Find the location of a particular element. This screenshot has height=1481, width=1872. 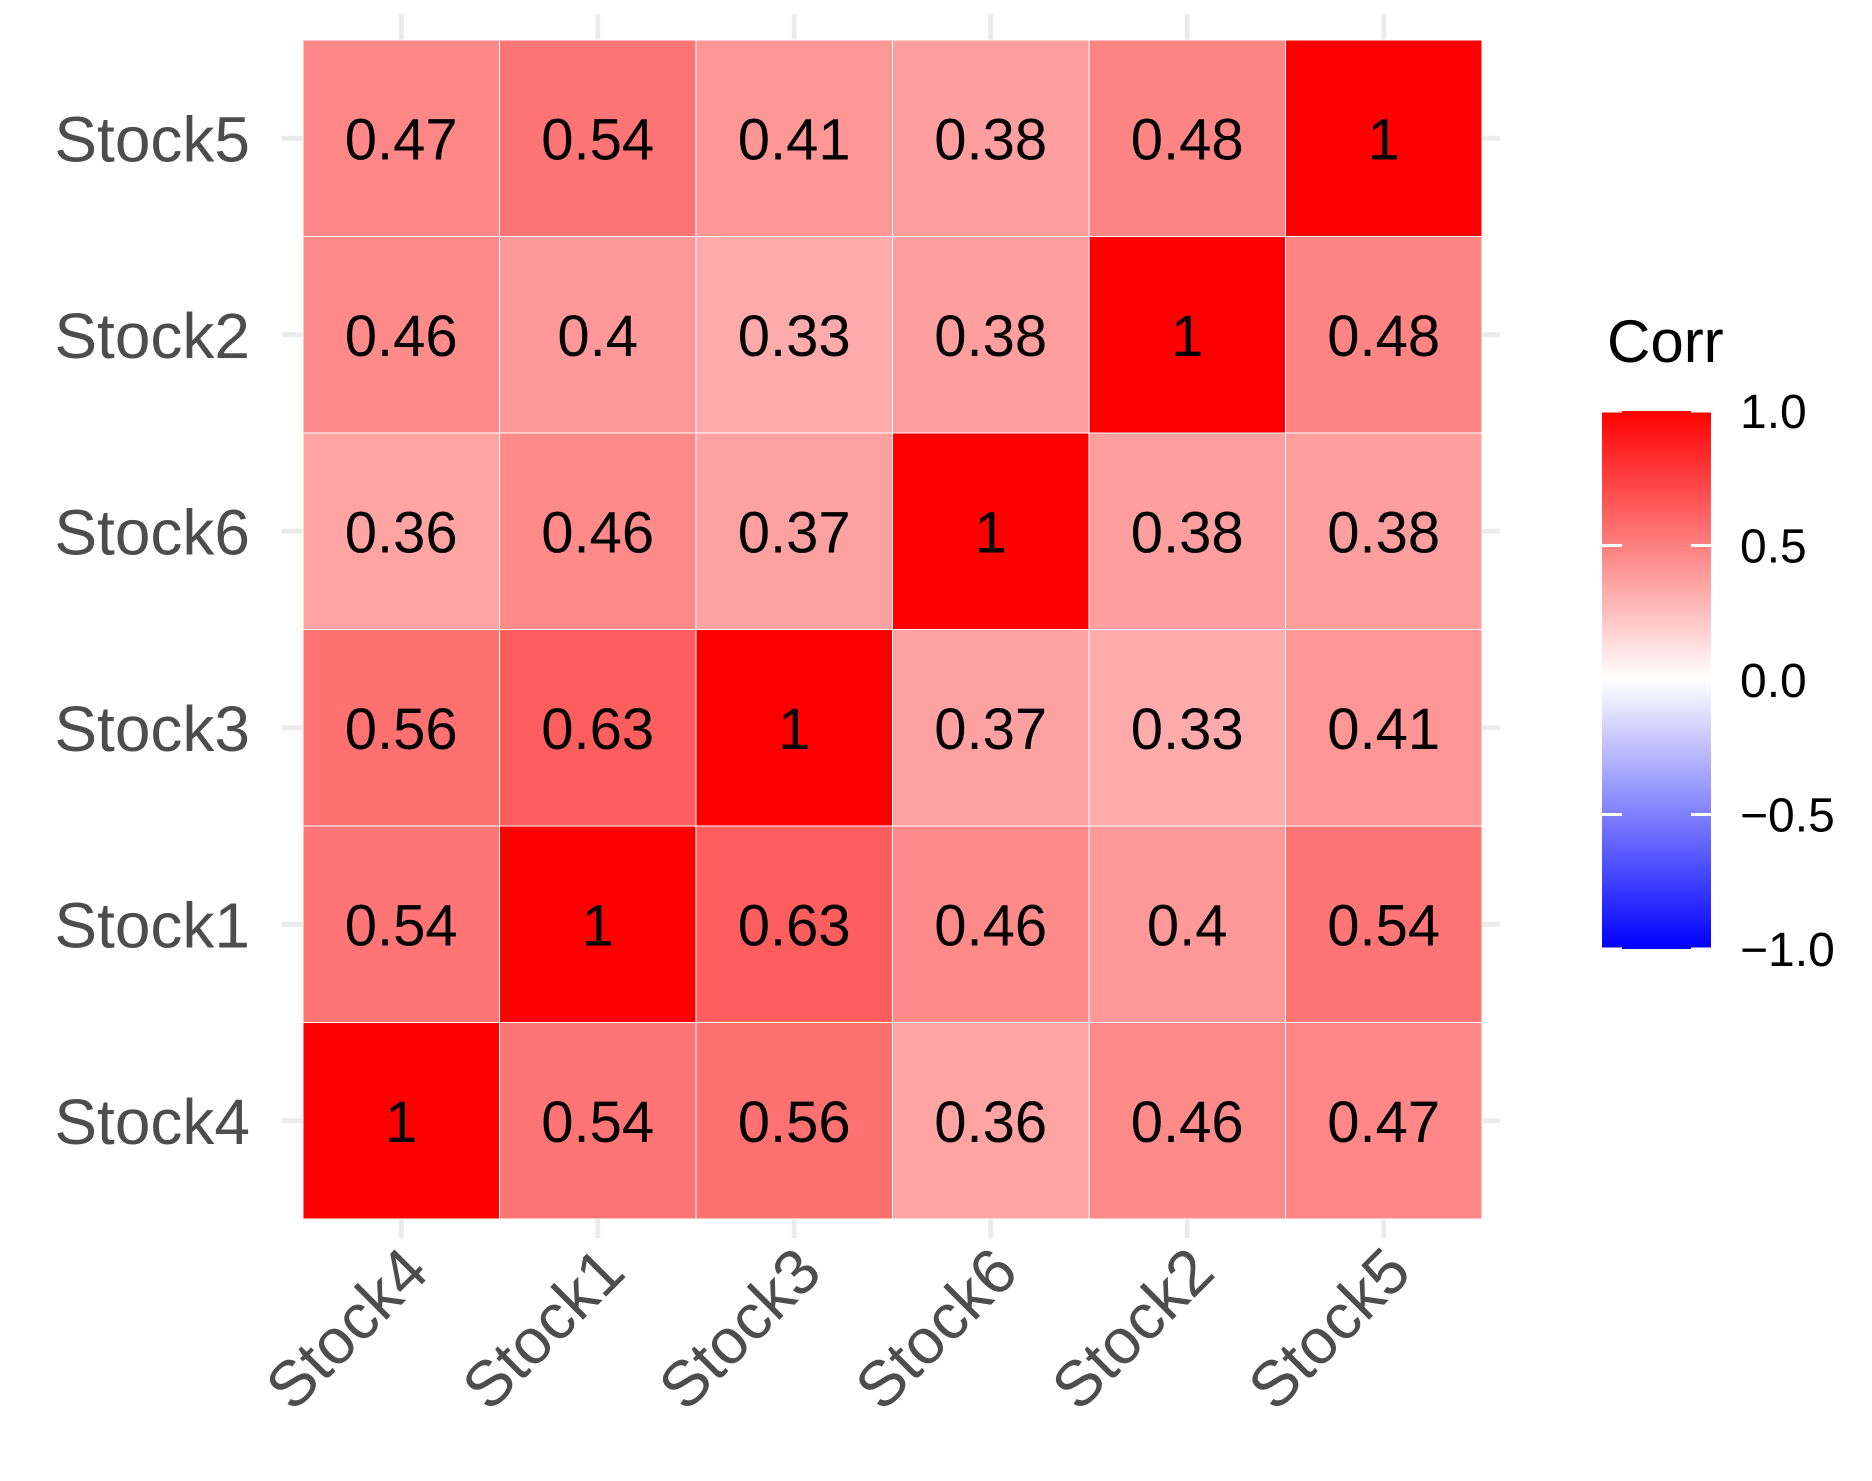

legend-tick-label: 0.5 is located at coordinates (1773, 547).